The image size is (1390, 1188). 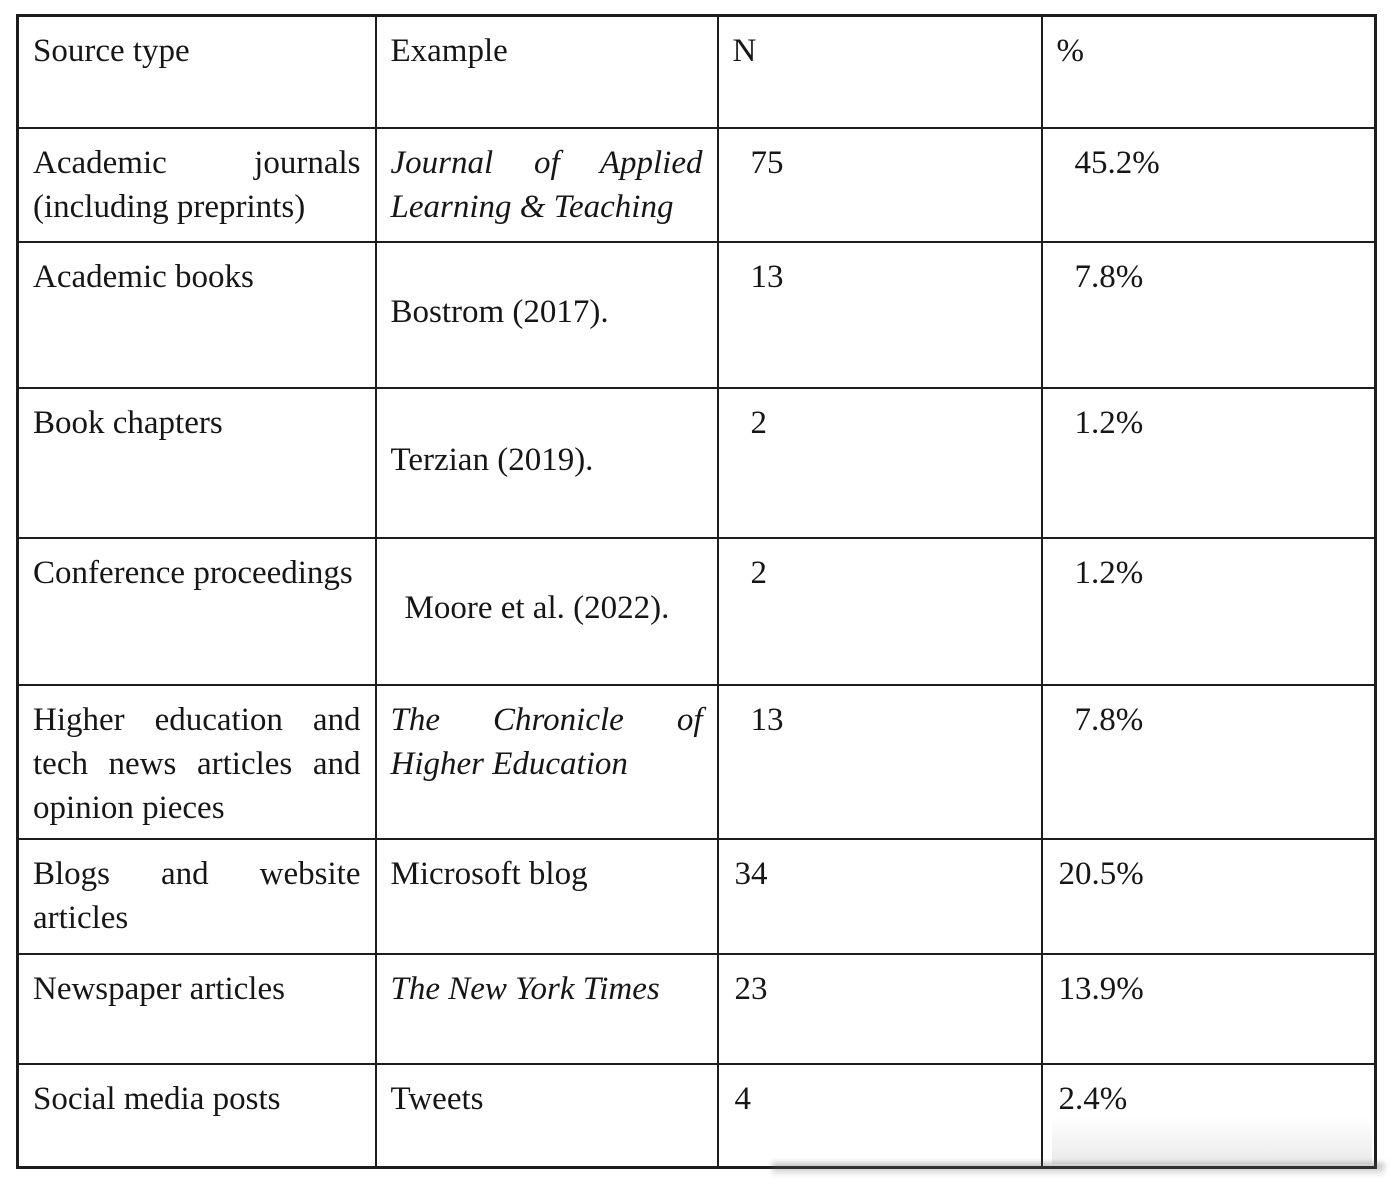 I want to click on cell-pct: 45.2%, so click(x=1208, y=184).